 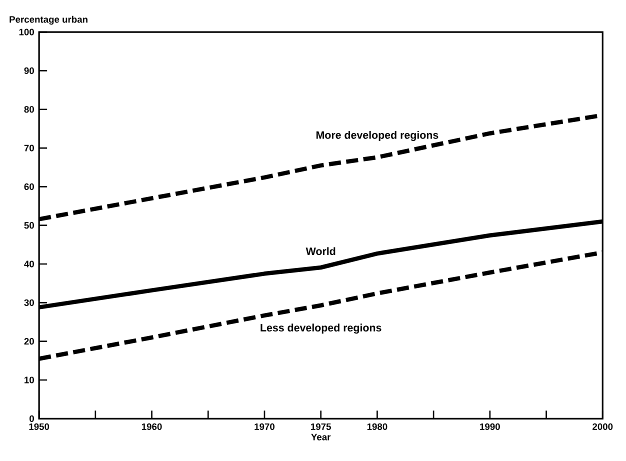 What do you see at coordinates (264, 426) in the screenshot?
I see `x-tick-label: 1970` at bounding box center [264, 426].